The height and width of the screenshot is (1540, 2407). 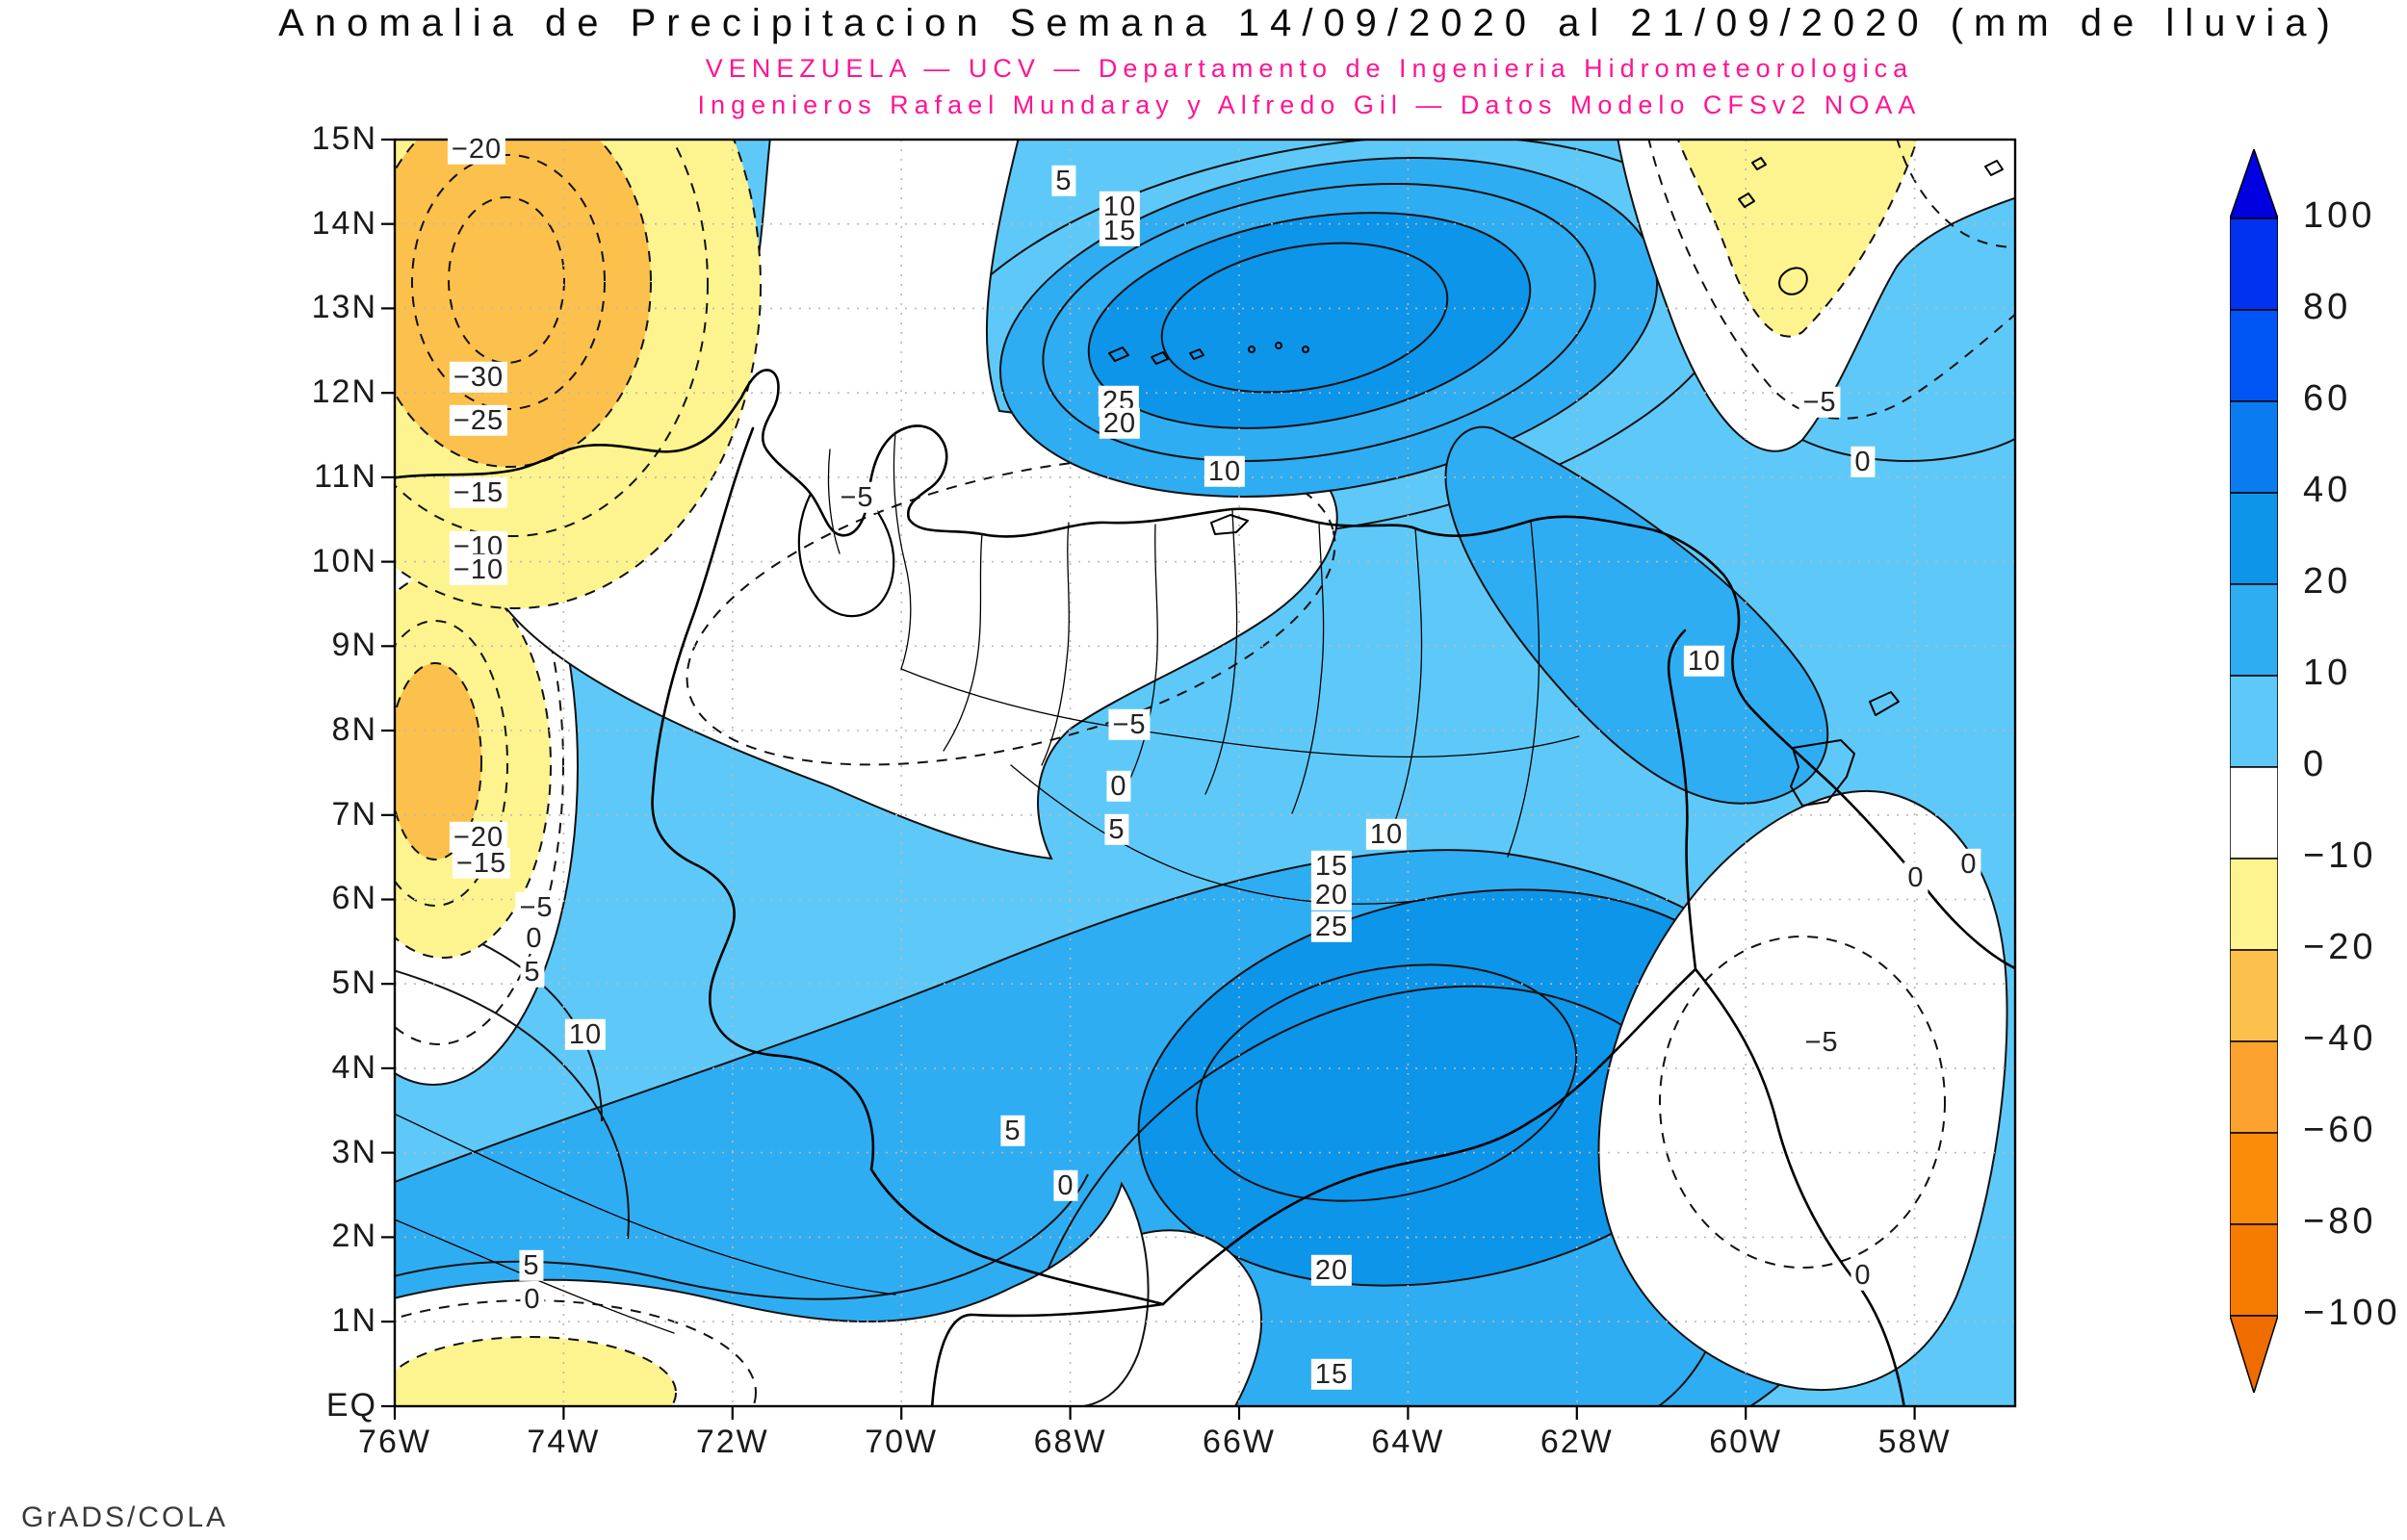 What do you see at coordinates (2327, 398) in the screenshot?
I see `colorbar-tick-label-60: 60` at bounding box center [2327, 398].